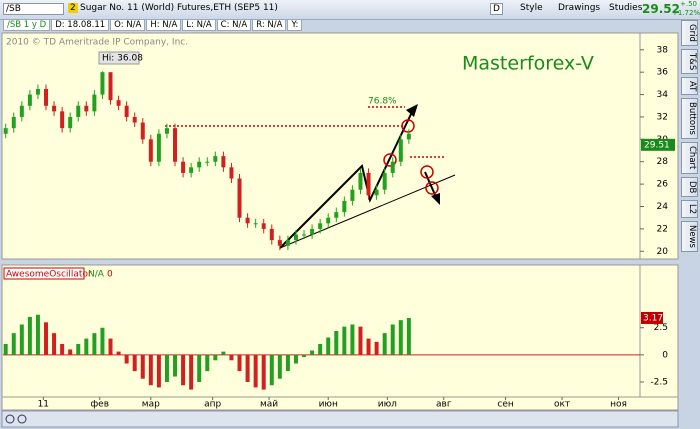  Describe the element at coordinates (689, 119) in the screenshot. I see `side-tab: Buttons` at that location.